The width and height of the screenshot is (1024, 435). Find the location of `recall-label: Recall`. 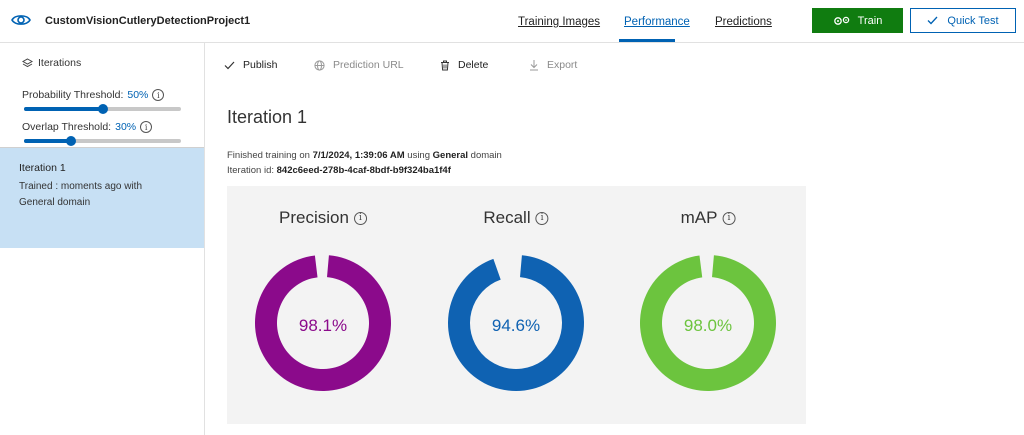

recall-label: Recall is located at coordinates (507, 217).